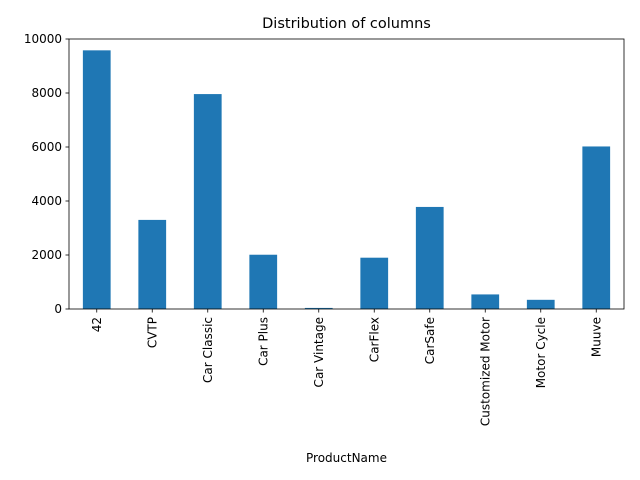  What do you see at coordinates (596, 227) in the screenshot?
I see `bar-muuve` at bounding box center [596, 227].